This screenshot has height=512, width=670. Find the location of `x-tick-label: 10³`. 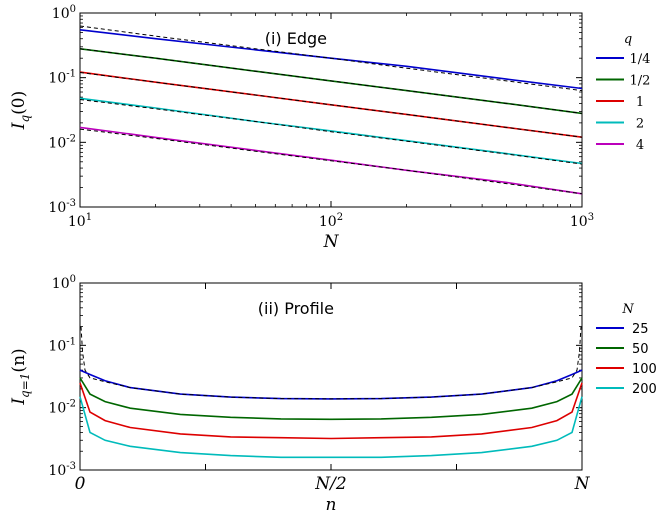

x-tick-label: 10³ is located at coordinates (582, 221).